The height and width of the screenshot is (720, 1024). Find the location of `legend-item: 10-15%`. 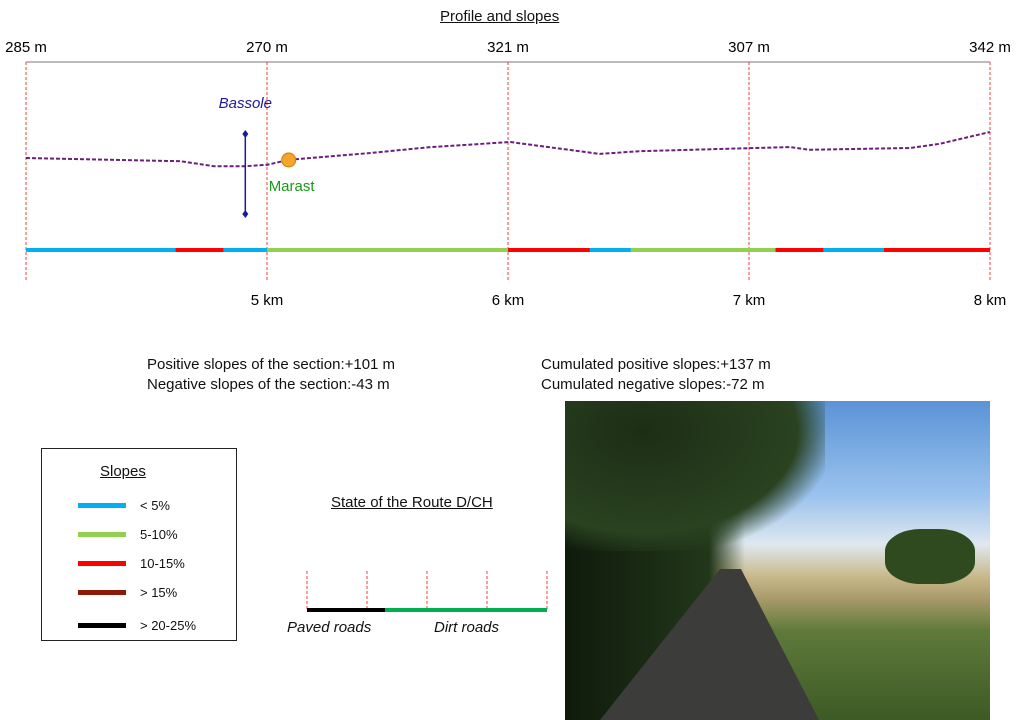

legend-item: 10-15% is located at coordinates (131, 563).